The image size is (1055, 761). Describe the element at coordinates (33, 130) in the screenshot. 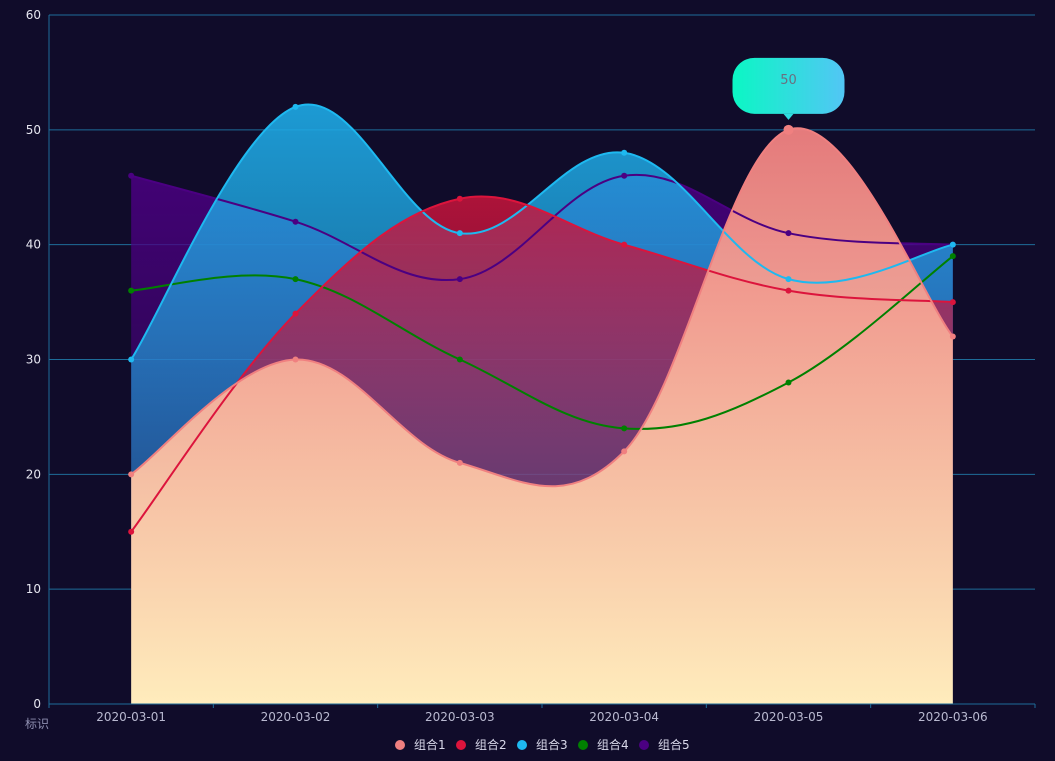

I see `y-tick-label: 50` at that location.